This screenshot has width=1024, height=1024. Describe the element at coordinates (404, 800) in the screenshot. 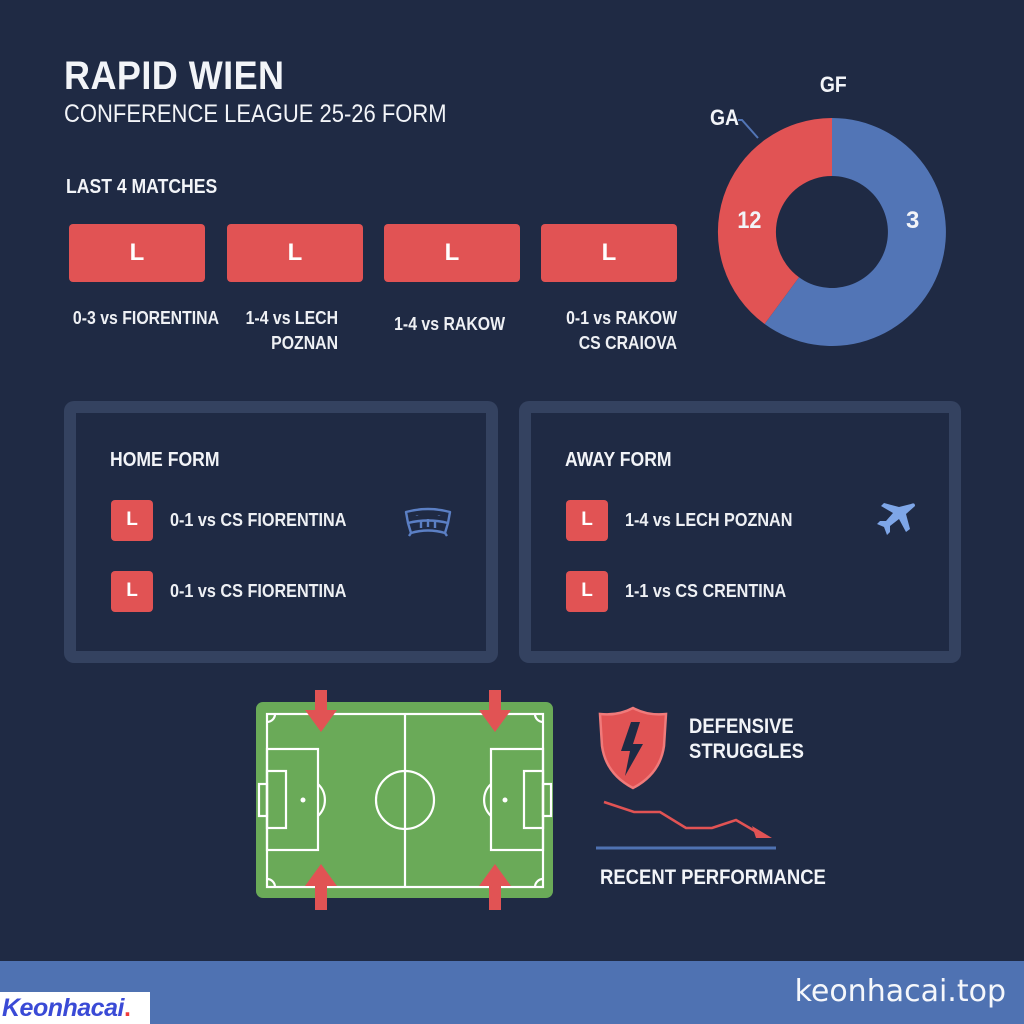

I see `football-pitch-graphic` at that location.